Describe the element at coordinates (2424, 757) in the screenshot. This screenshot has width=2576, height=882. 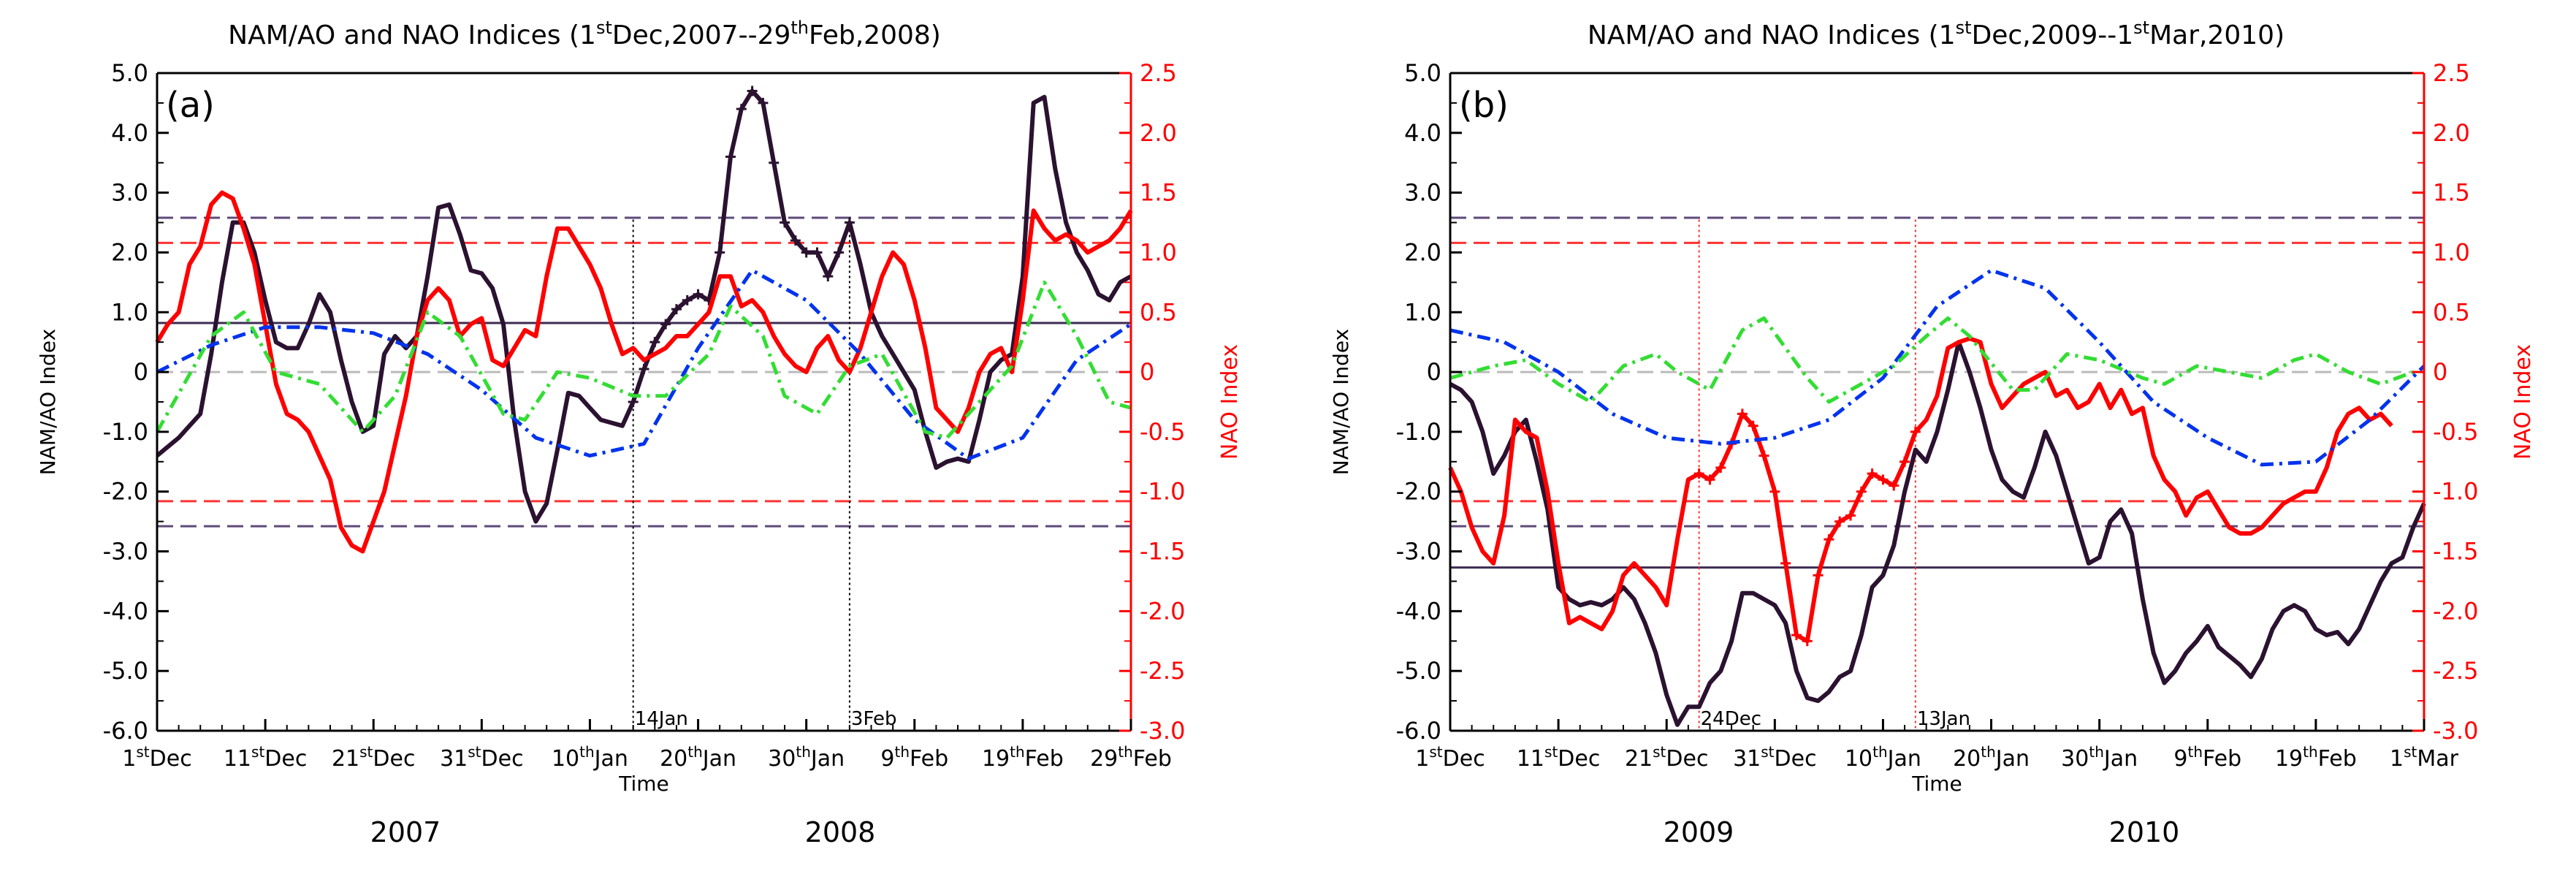
I see `x-tick-label: 1stMar` at that location.